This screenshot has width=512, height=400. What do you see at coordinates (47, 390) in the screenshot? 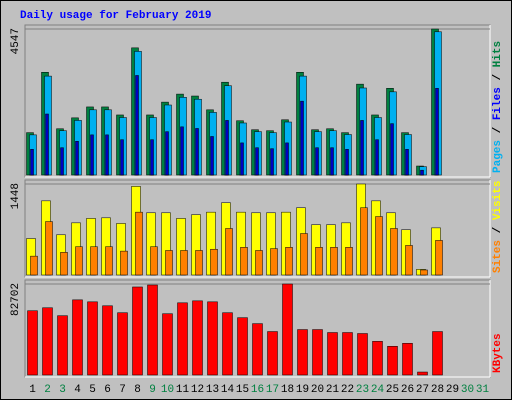
I see `x-tick-label: 2` at bounding box center [47, 390].